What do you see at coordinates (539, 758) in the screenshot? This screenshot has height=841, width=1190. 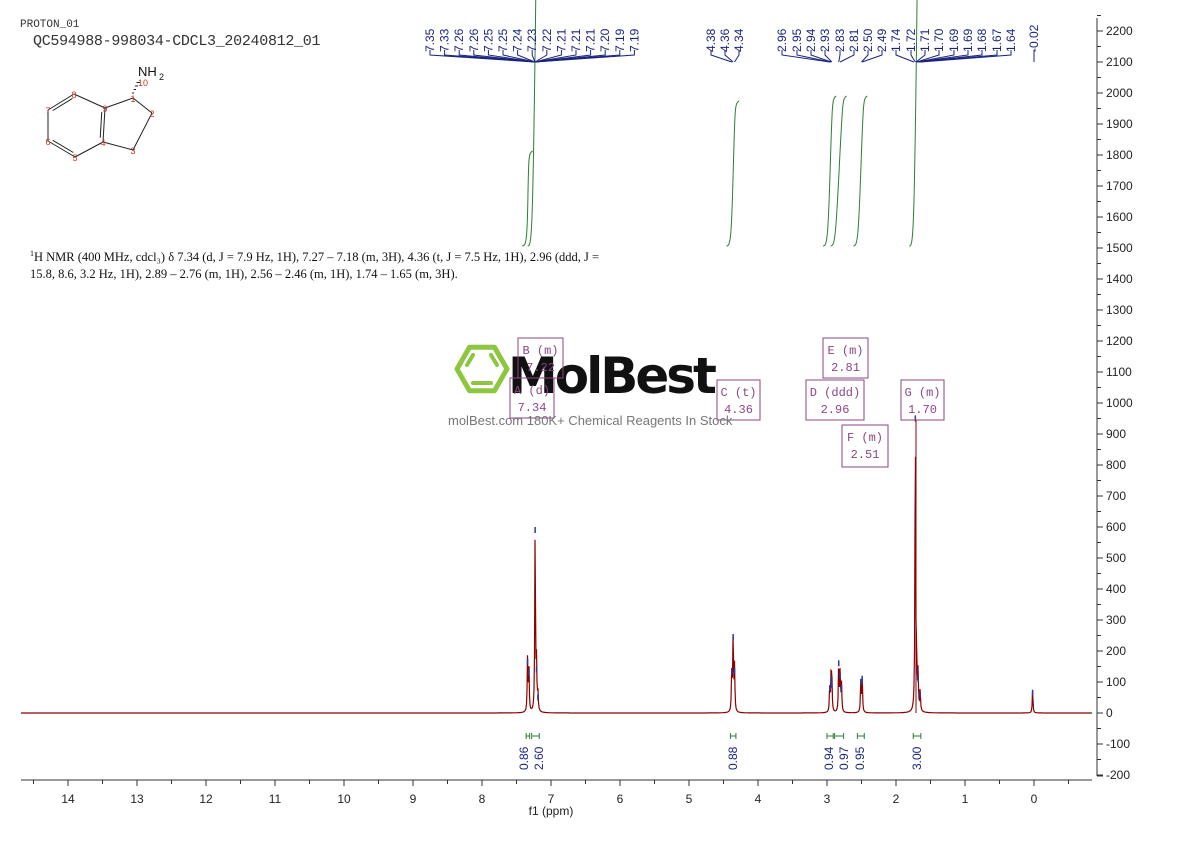 I see `integral-value: 2.60` at bounding box center [539, 758].